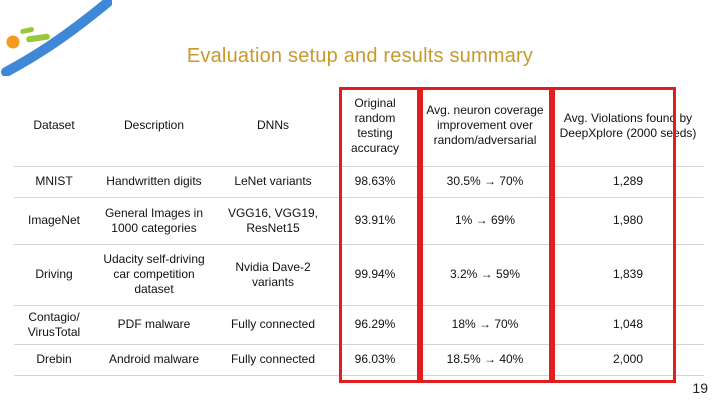 This screenshot has height=405, width=720. I want to click on cell-dnns: Nvidia Dave-2 variants, so click(273, 275).